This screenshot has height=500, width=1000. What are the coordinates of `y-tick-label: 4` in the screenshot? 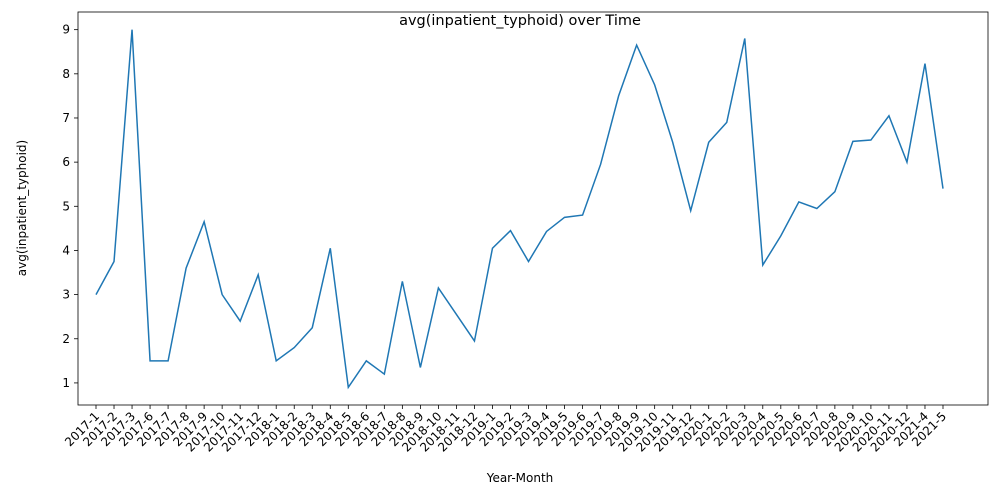 It's located at (66, 250).